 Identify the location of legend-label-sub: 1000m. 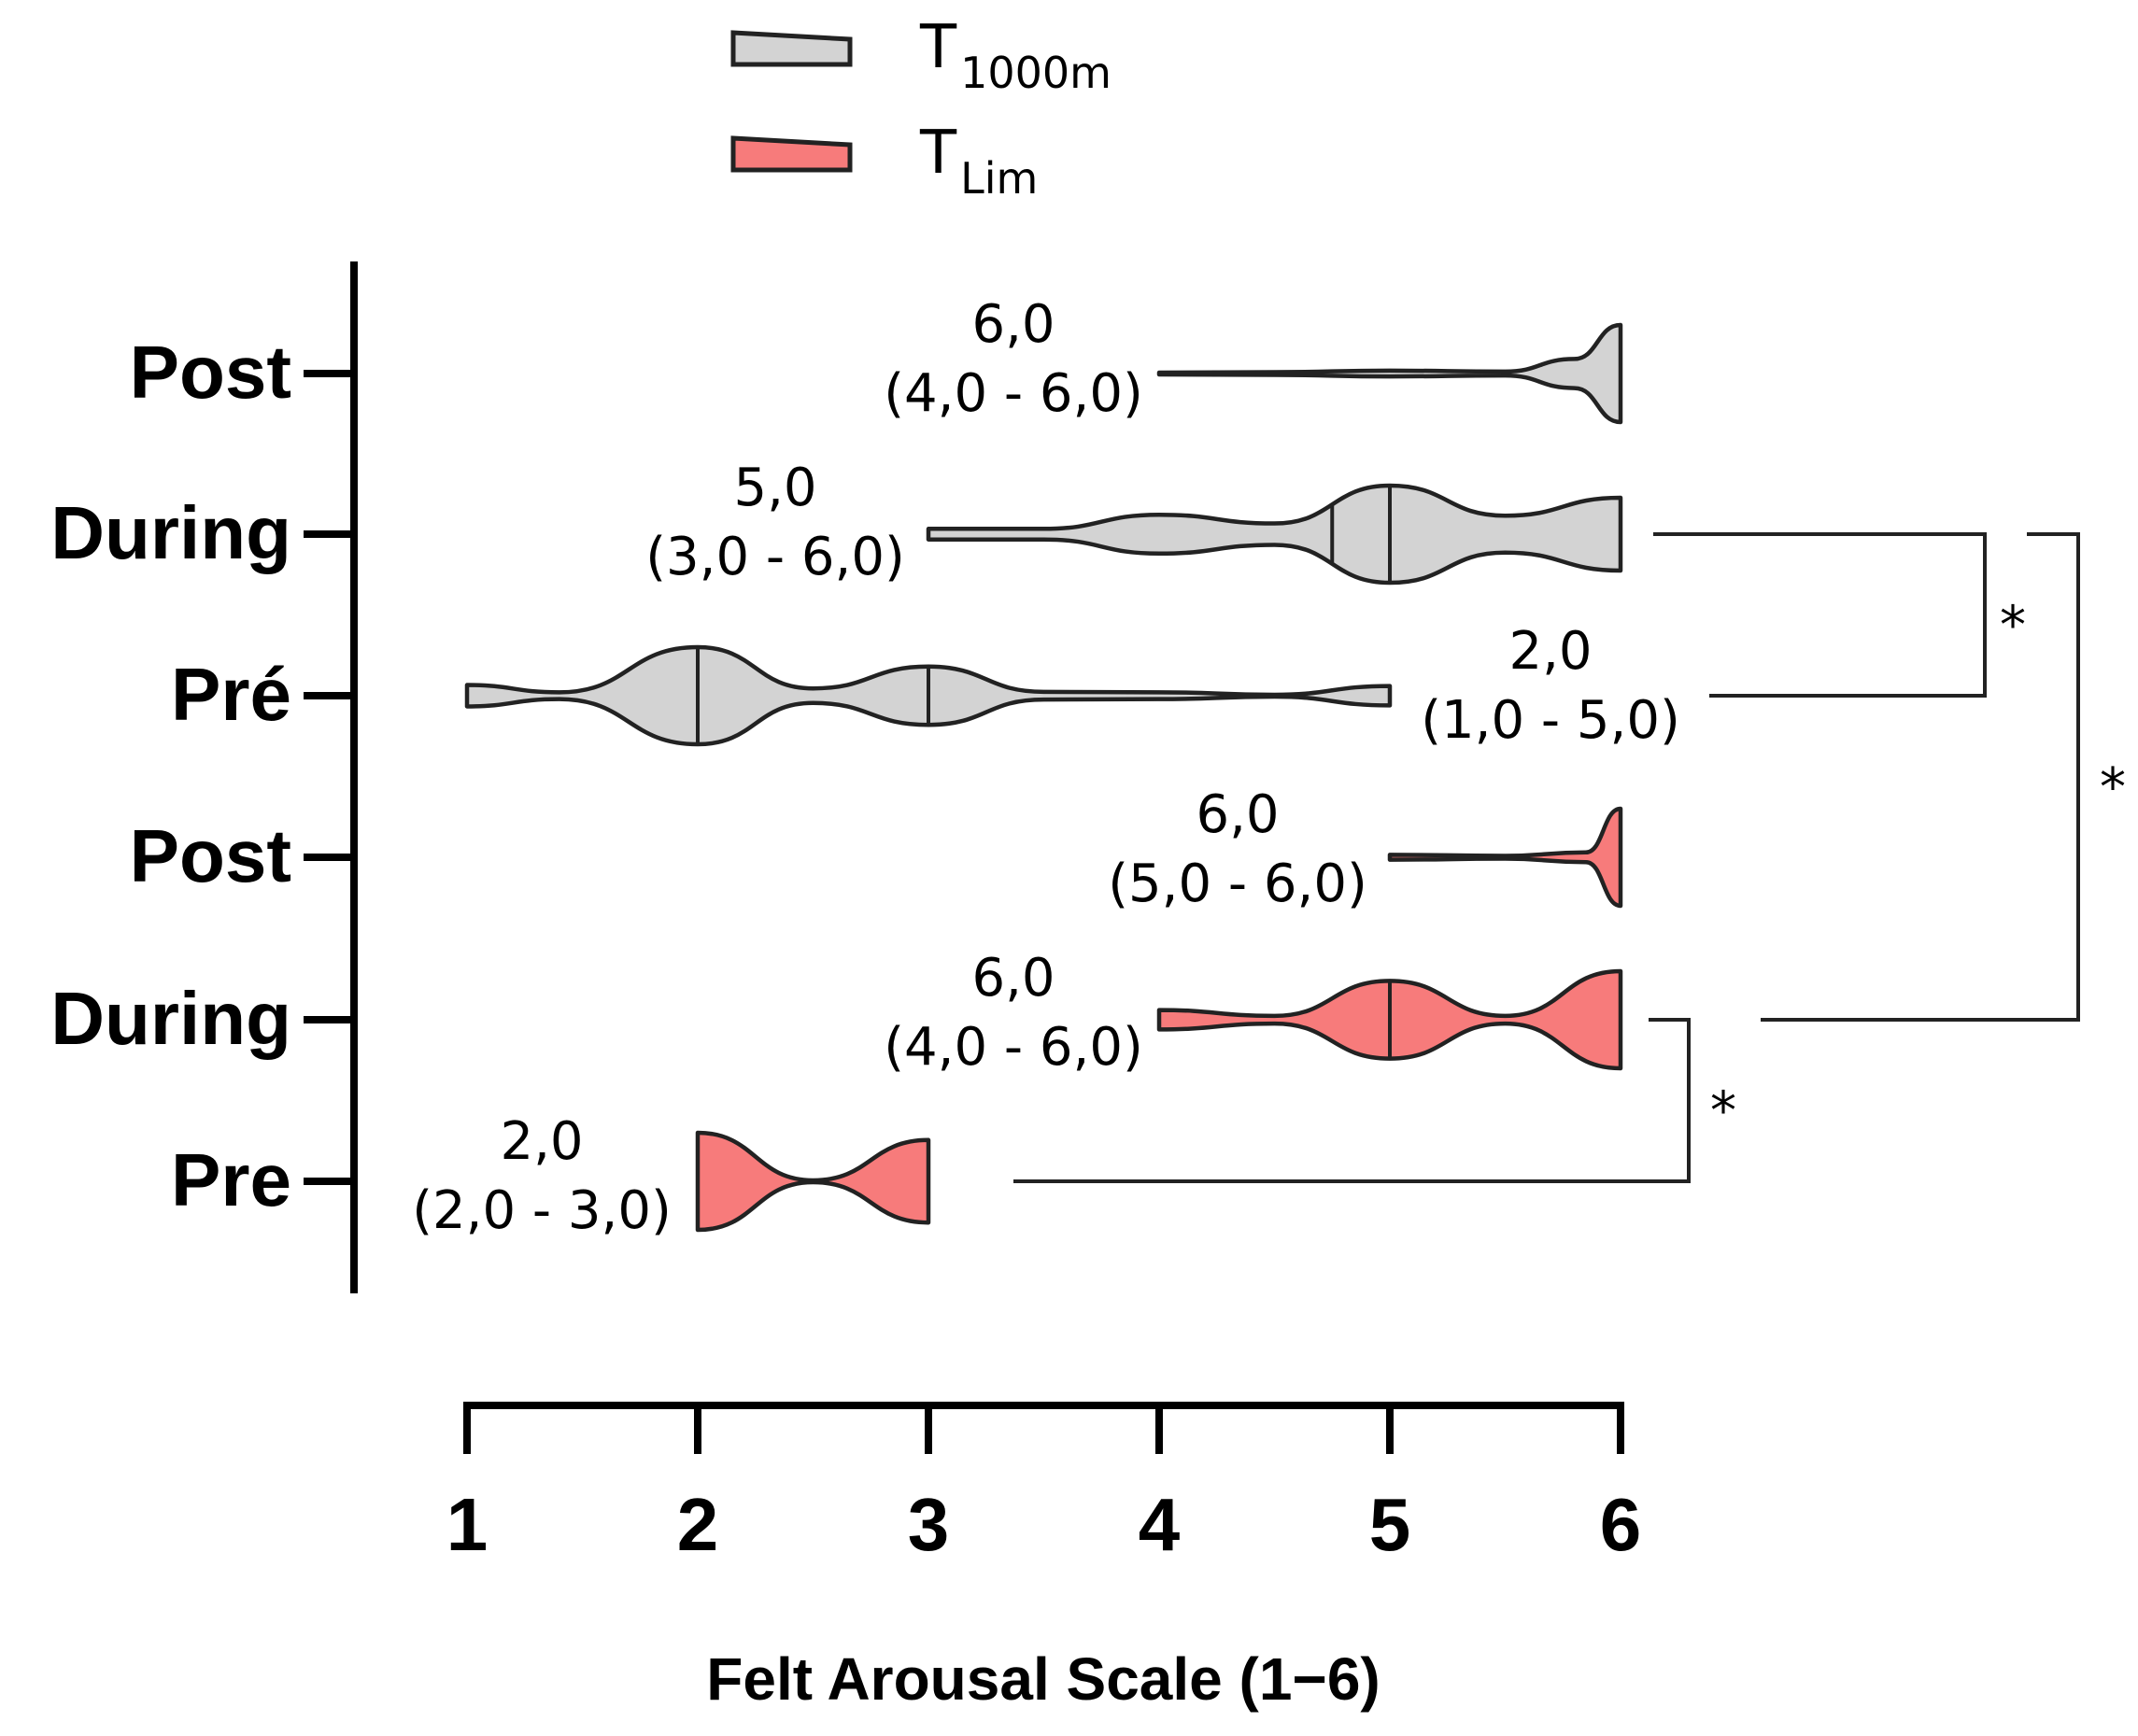
(1035, 73).